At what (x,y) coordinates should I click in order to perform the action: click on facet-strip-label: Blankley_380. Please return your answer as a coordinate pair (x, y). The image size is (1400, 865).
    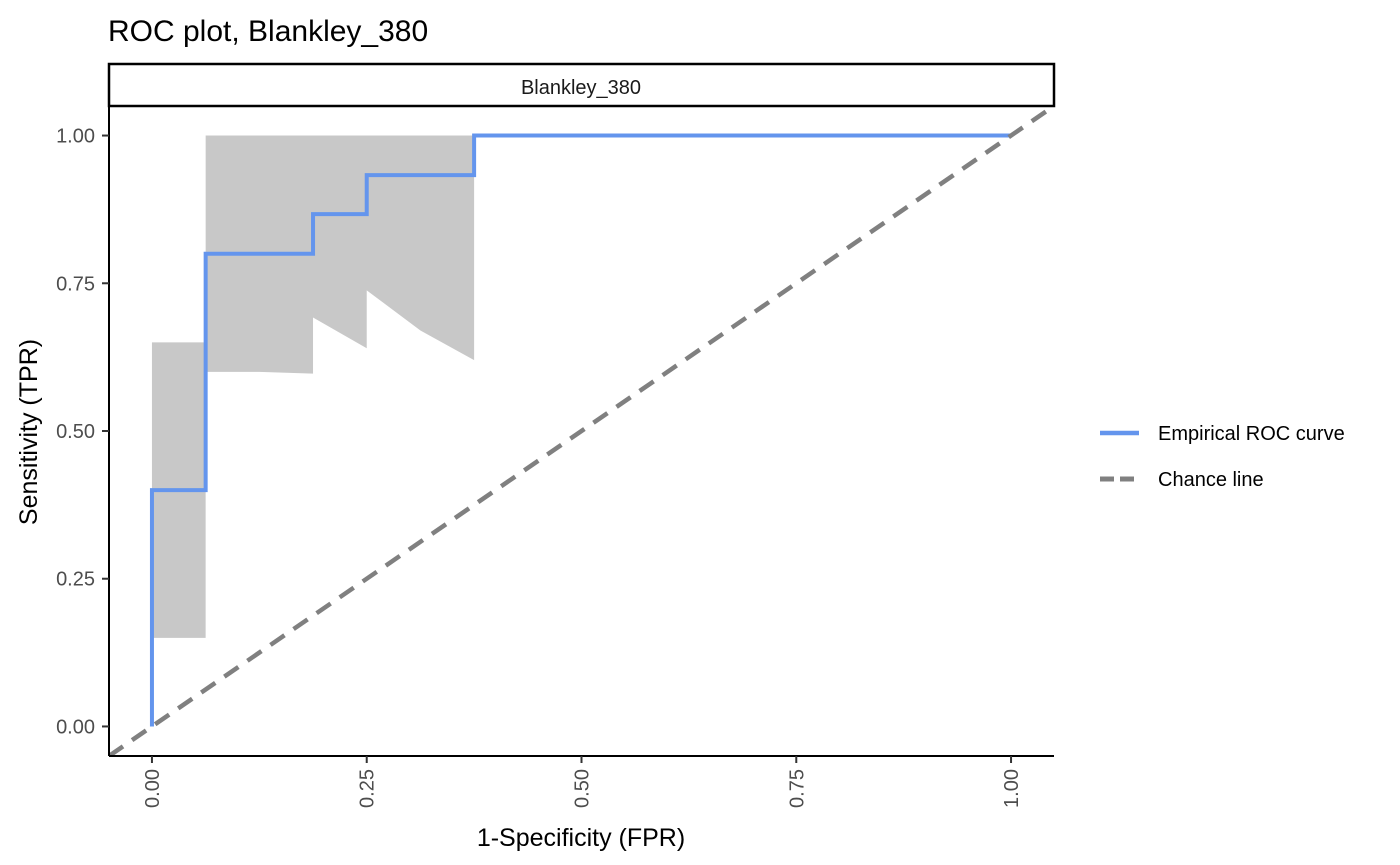
    Looking at the image, I should click on (581, 88).